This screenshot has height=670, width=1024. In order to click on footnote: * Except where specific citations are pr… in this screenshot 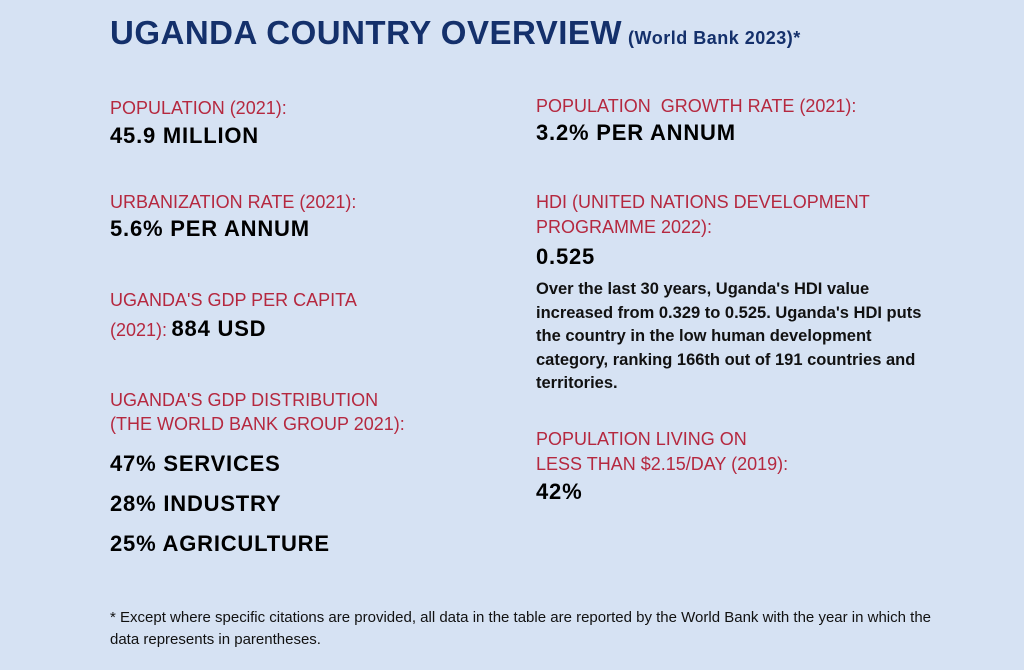, I will do `click(521, 628)`.